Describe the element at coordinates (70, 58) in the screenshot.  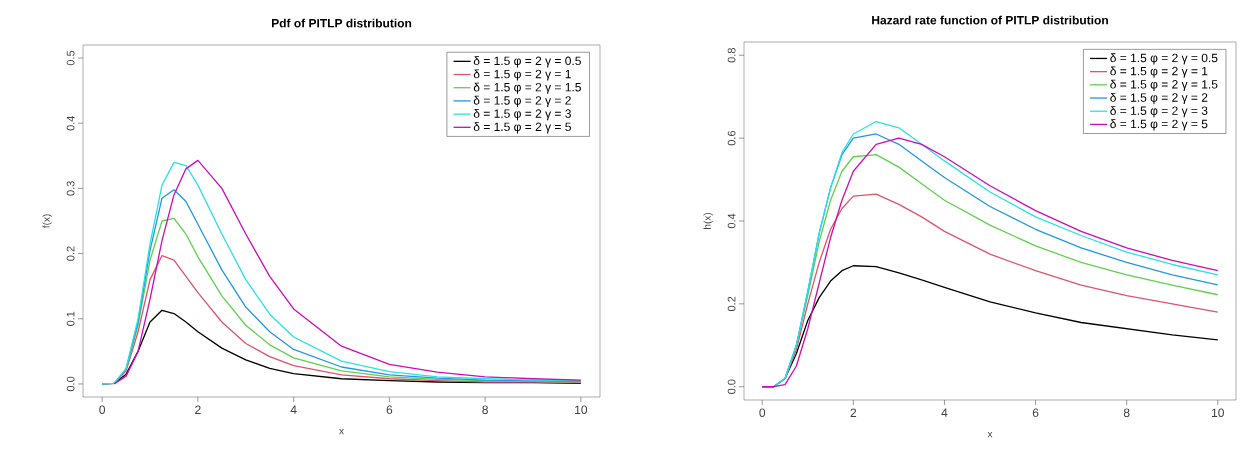
I see `y-tick-label: 0.5` at that location.